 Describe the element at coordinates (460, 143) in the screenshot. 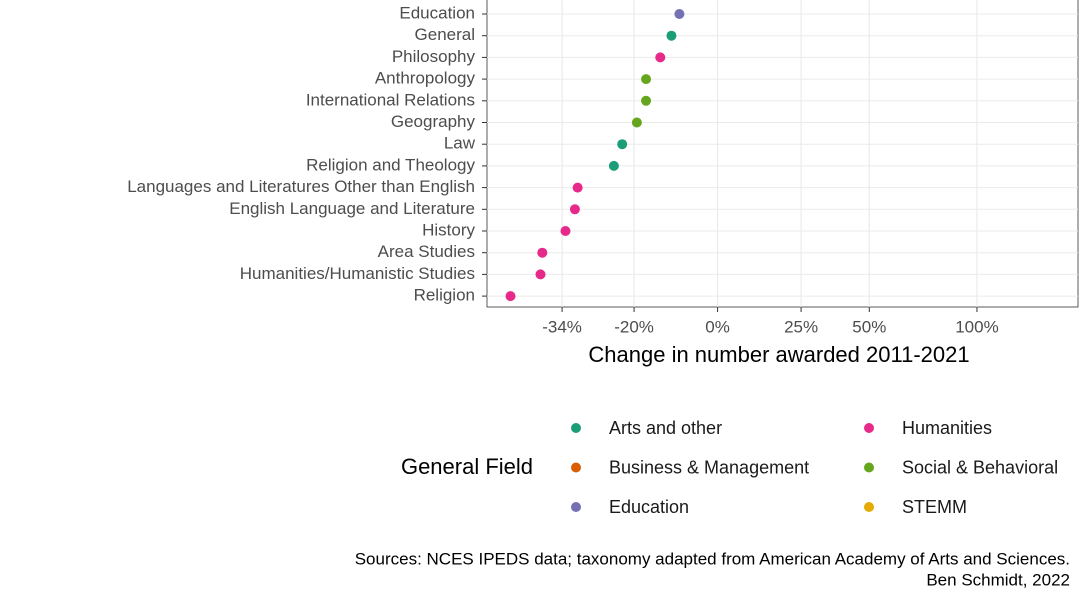

I see `y-tick-label: Law` at that location.